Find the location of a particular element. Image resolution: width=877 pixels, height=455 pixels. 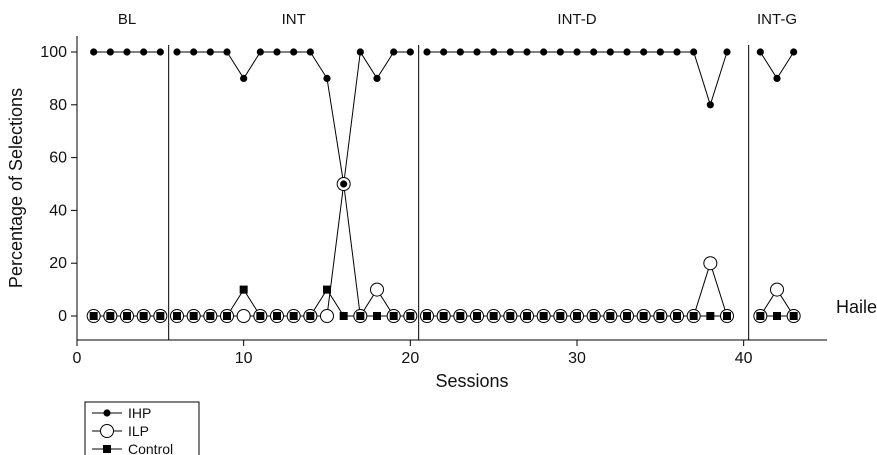

y-tick-label: 100 is located at coordinates (53, 52).